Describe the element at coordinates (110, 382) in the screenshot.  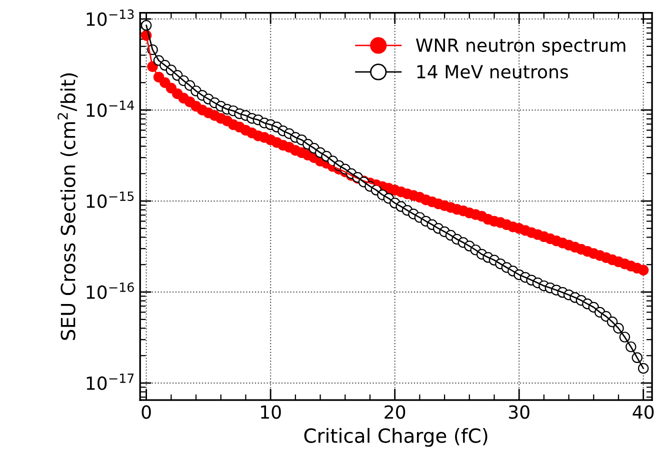
I see `y-tick-label: 10$^{−17}$` at that location.